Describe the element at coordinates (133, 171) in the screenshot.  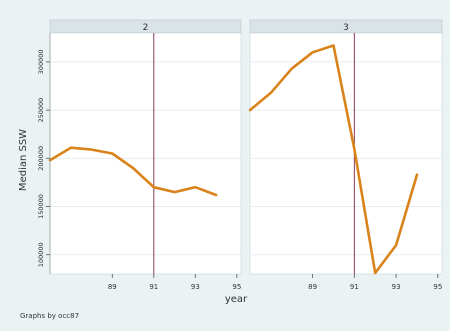
I see `series-line` at that location.